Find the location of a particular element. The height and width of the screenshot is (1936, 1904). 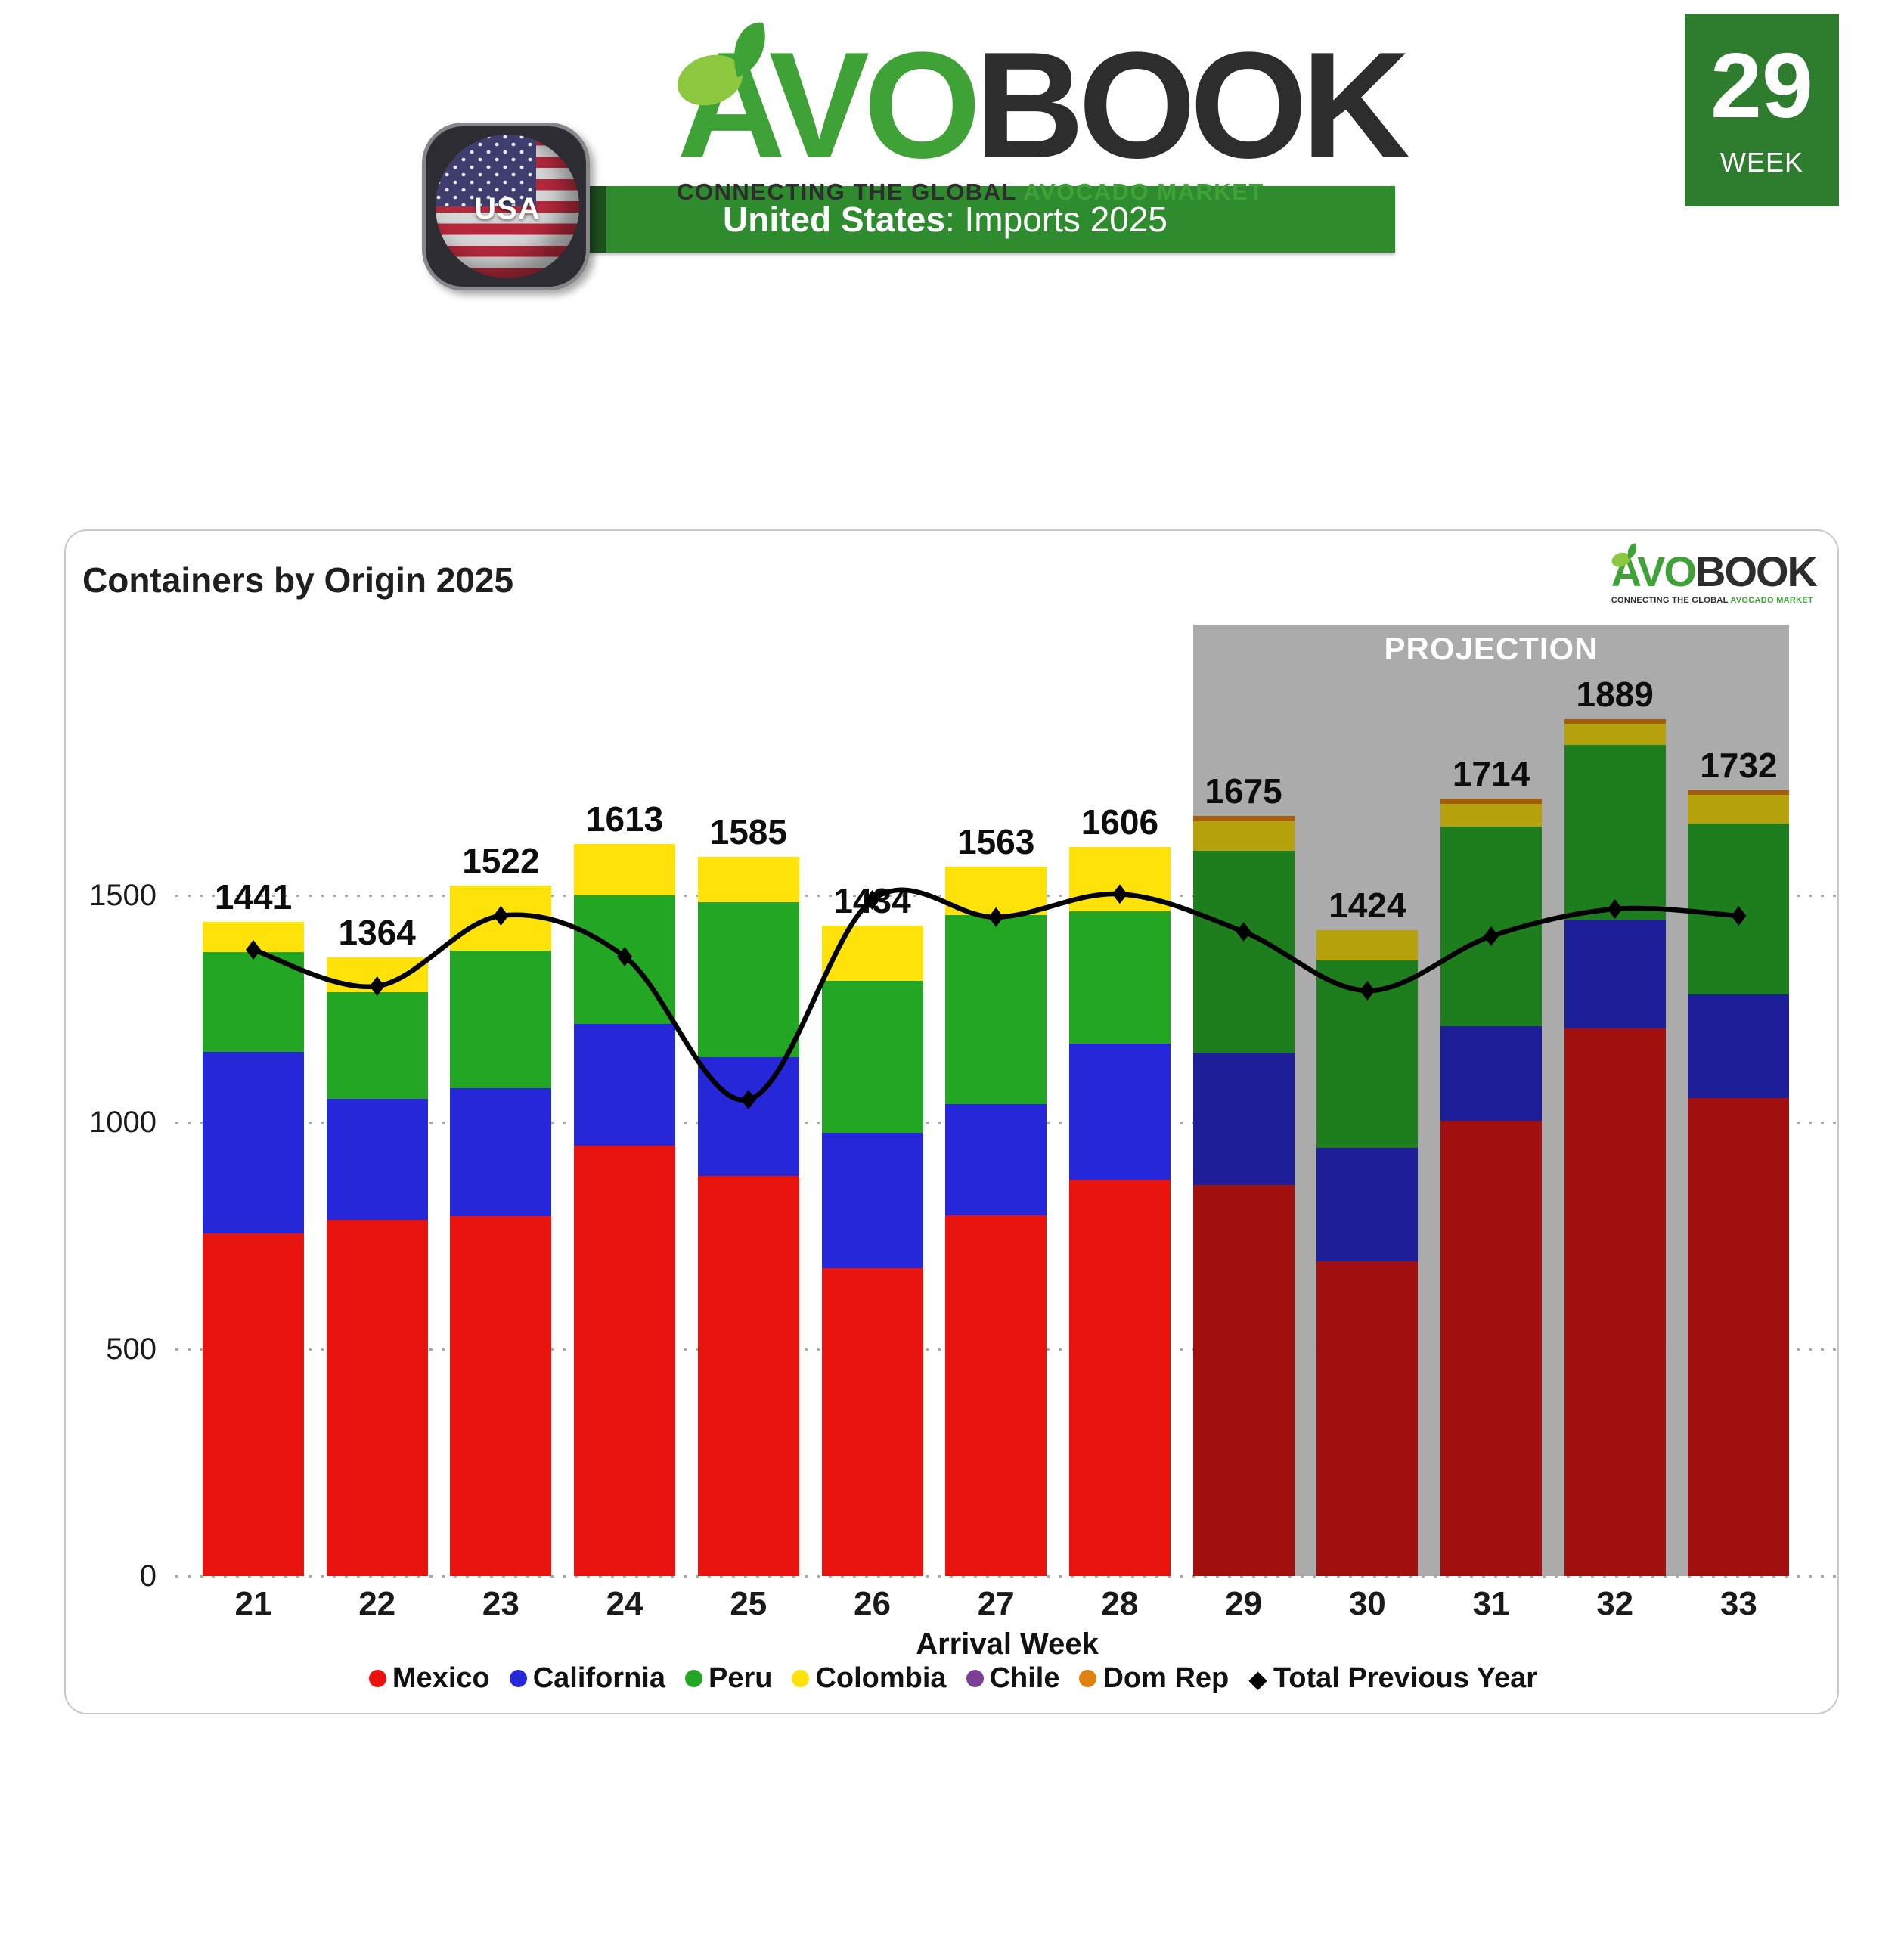

legend-item-mexico: Mexico is located at coordinates (429, 1678).